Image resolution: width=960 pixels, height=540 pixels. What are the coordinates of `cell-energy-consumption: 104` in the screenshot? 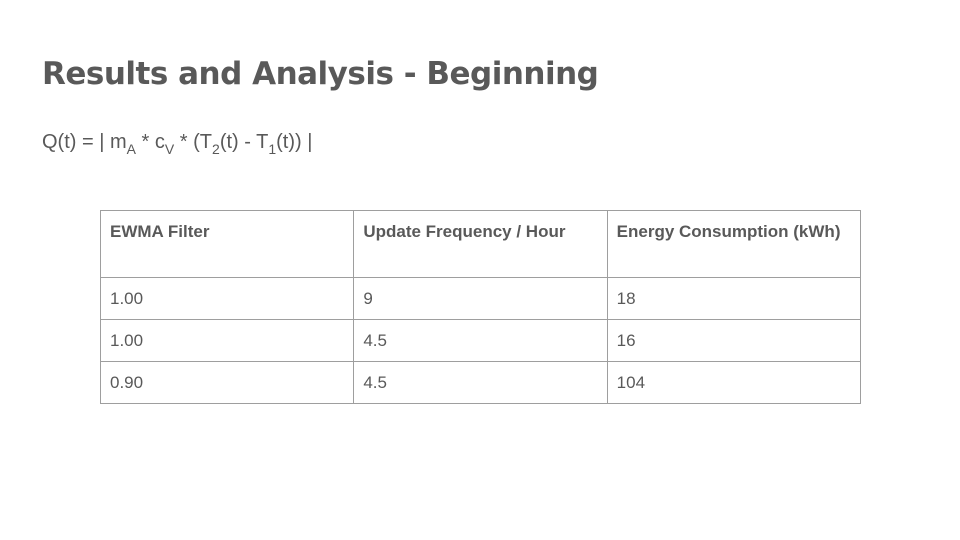 It's located at (734, 382).